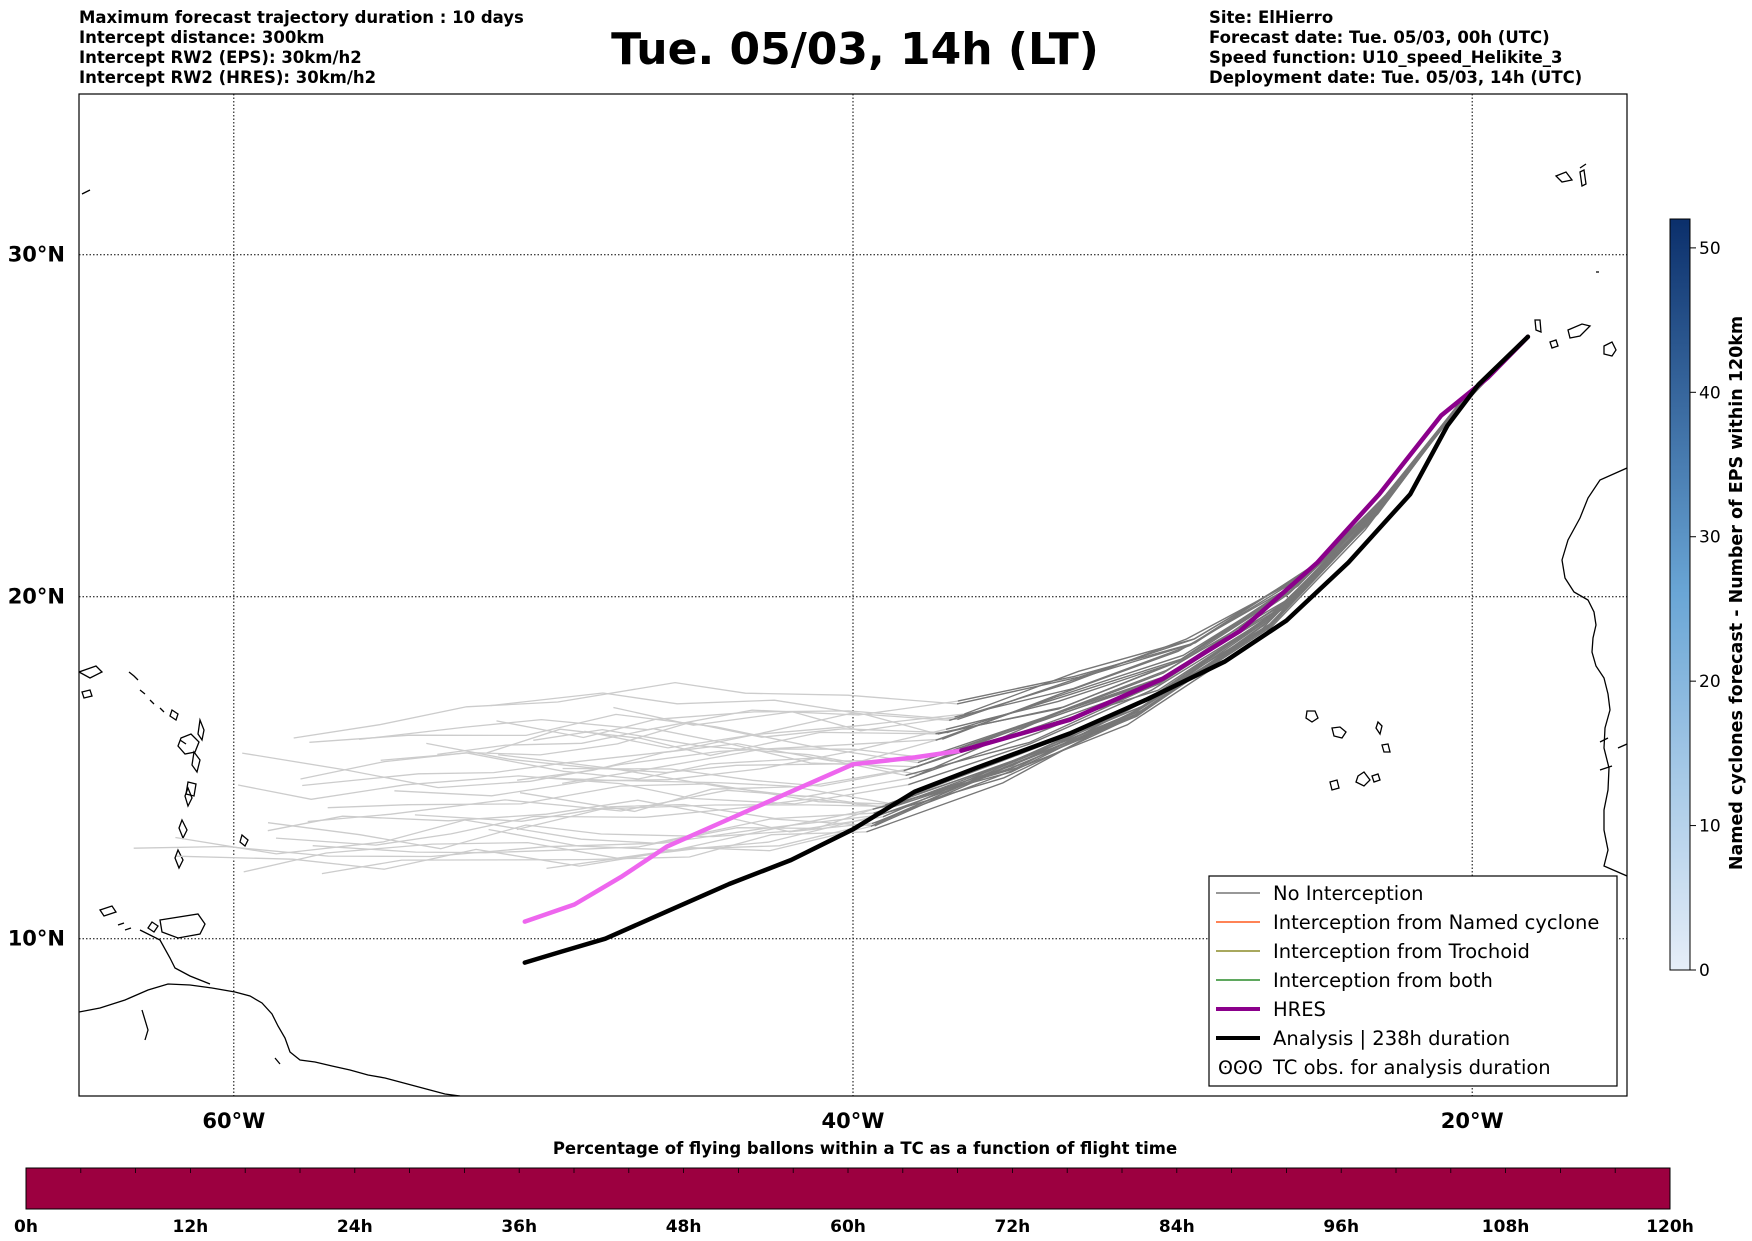 This screenshot has width=1752, height=1241. Describe the element at coordinates (1299, 1009) in the screenshot. I see `legend-label: HRES` at that location.